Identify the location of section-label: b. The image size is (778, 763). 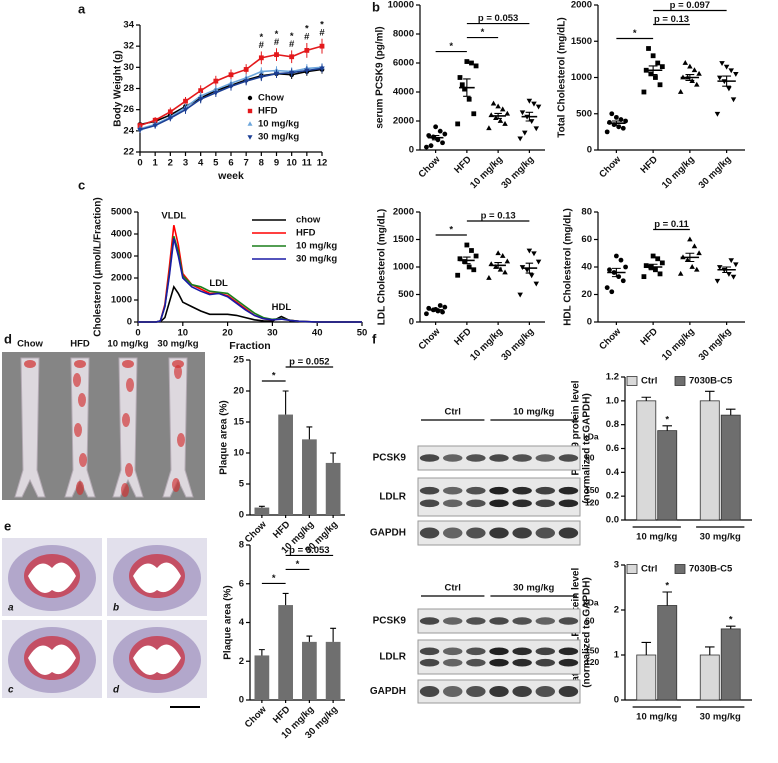
(116, 608).